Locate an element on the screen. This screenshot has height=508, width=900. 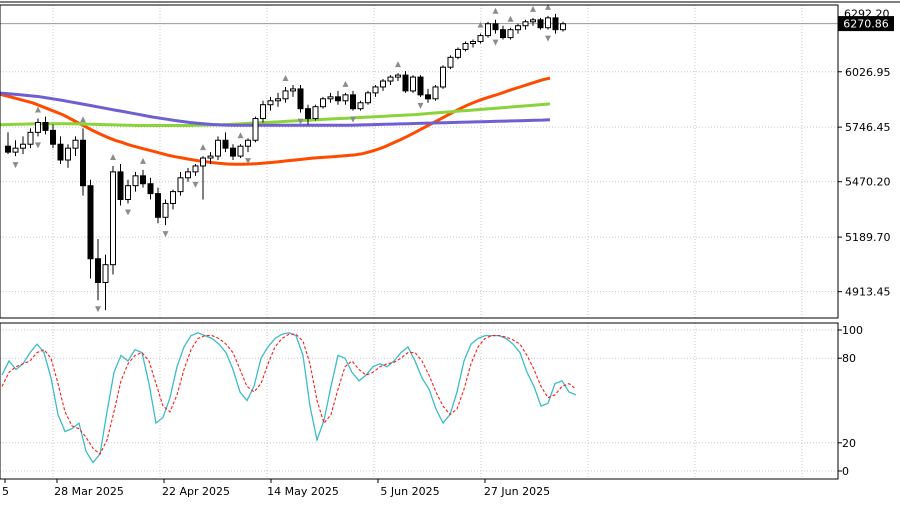
stochastic-level-label: 100 is located at coordinates (852, 330).